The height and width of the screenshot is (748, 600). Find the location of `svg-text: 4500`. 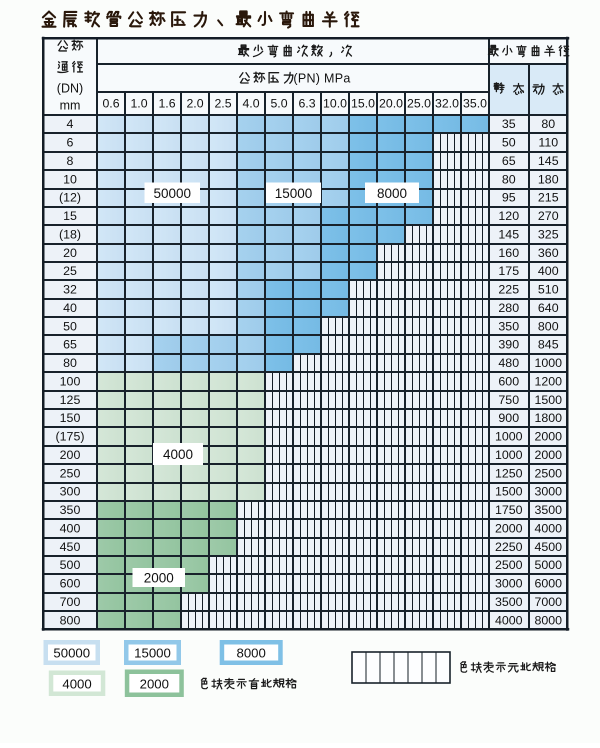

svg-text: 4500 is located at coordinates (548, 547).